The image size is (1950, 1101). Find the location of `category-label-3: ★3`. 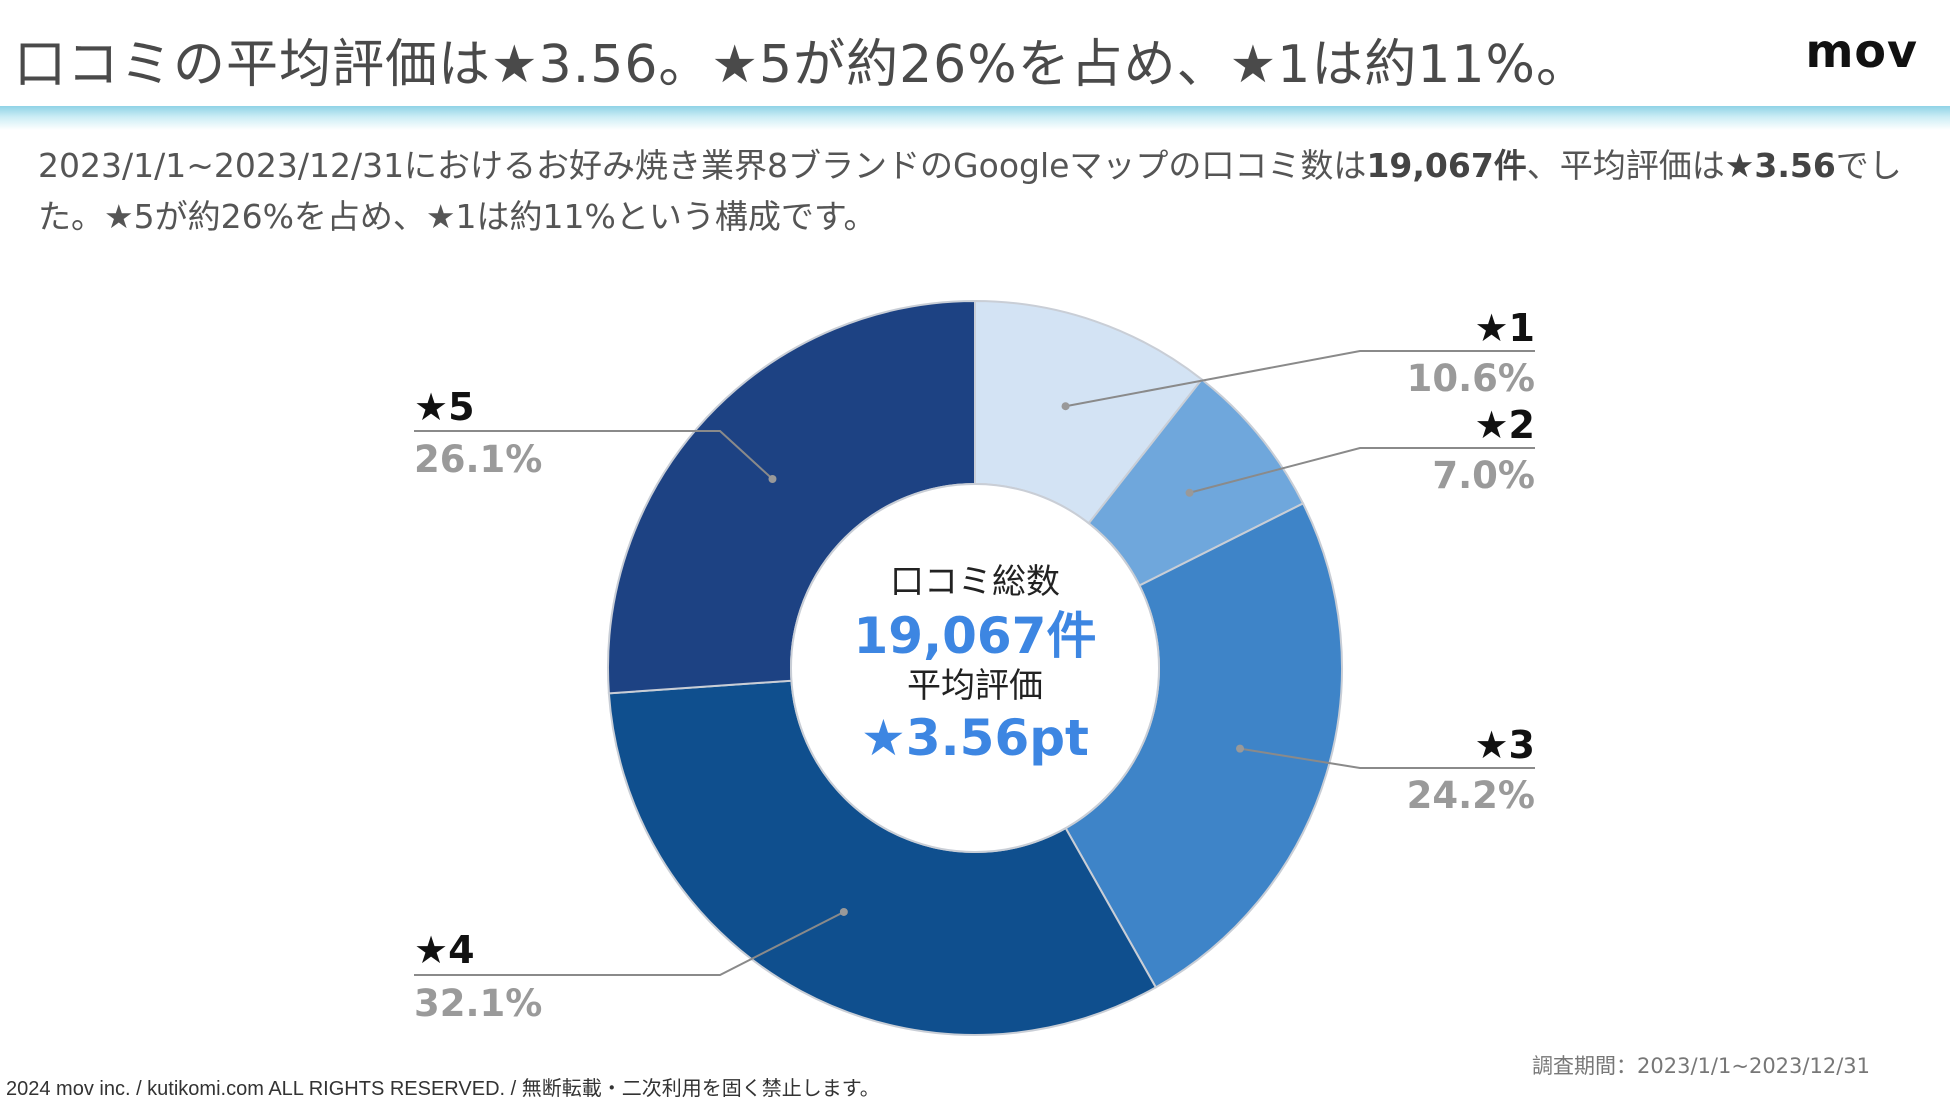

category-label-3: ★3 is located at coordinates (1504, 745).